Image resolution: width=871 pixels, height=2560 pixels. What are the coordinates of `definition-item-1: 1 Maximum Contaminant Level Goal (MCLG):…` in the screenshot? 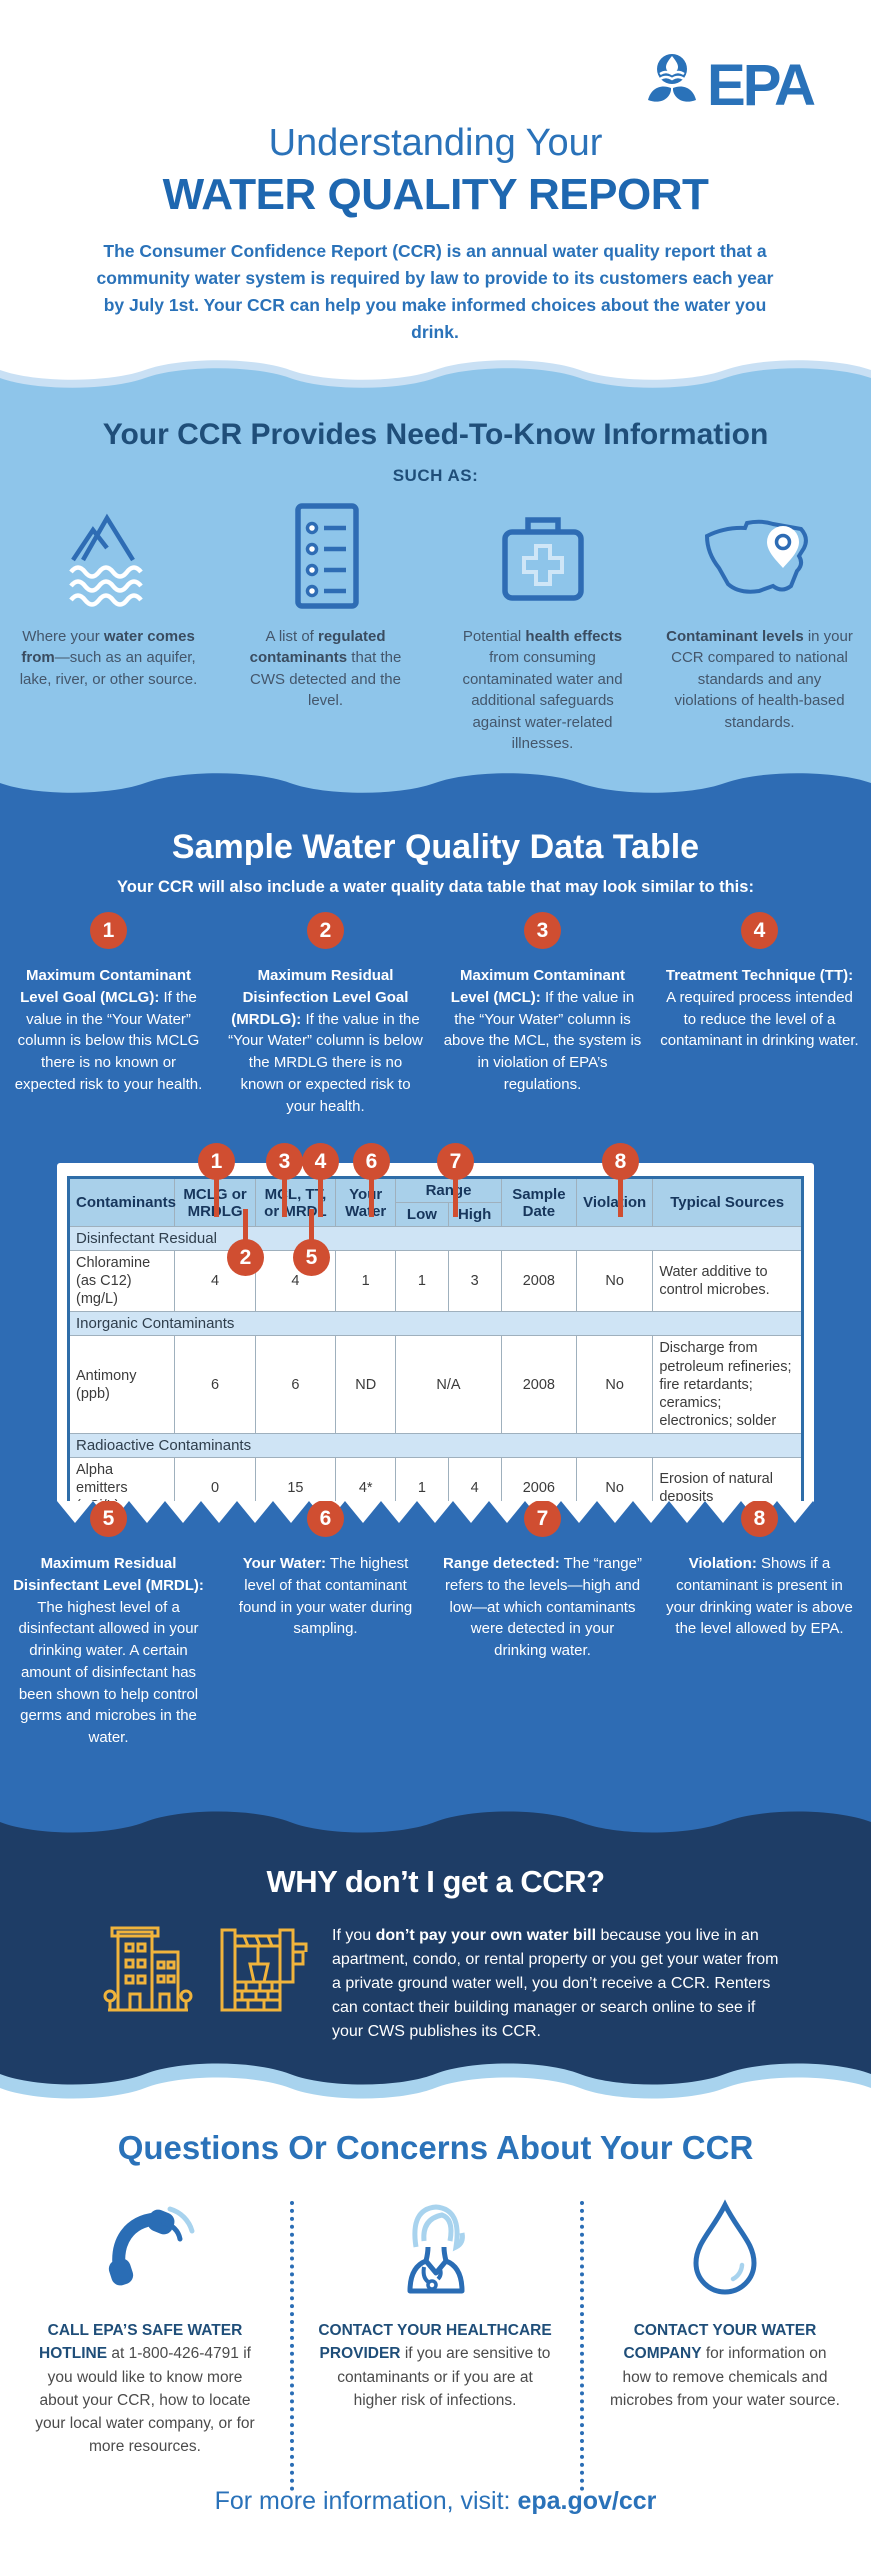 It's located at (108, 1014).